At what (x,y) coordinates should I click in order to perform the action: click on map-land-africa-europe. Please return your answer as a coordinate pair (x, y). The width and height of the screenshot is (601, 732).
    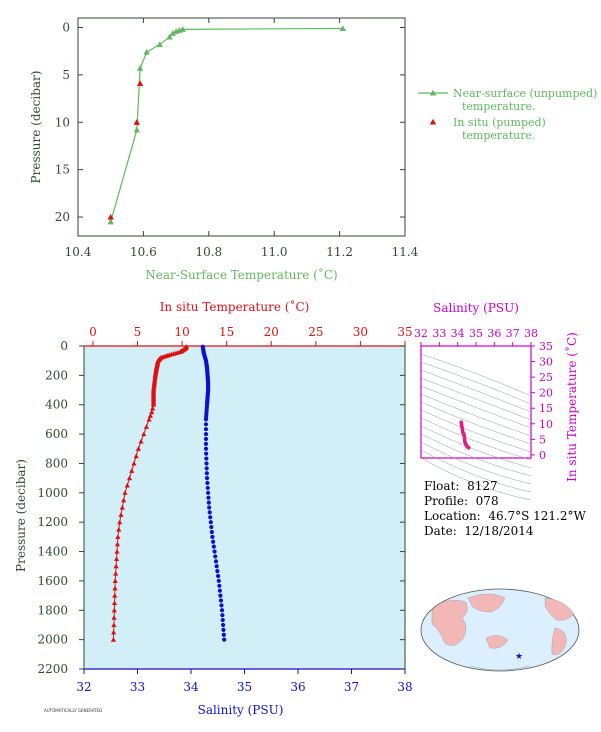
    Looking at the image, I should click on (449, 623).